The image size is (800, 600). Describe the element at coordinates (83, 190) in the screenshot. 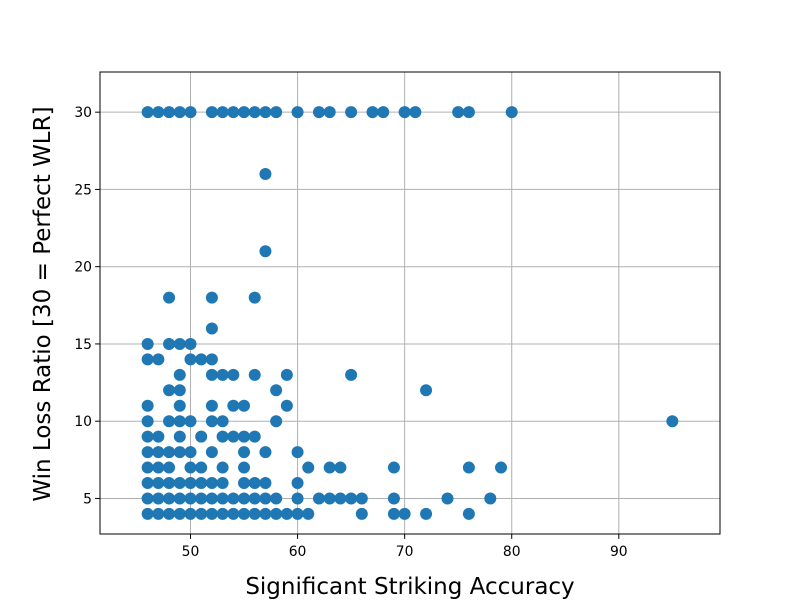

I see `y-tick-label: 25` at that location.